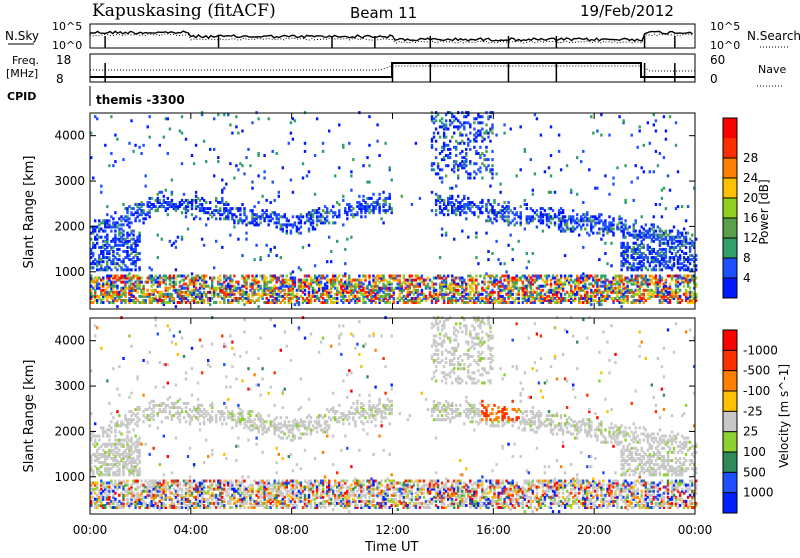  I want to click on beam-label: Beam 11, so click(383, 13).